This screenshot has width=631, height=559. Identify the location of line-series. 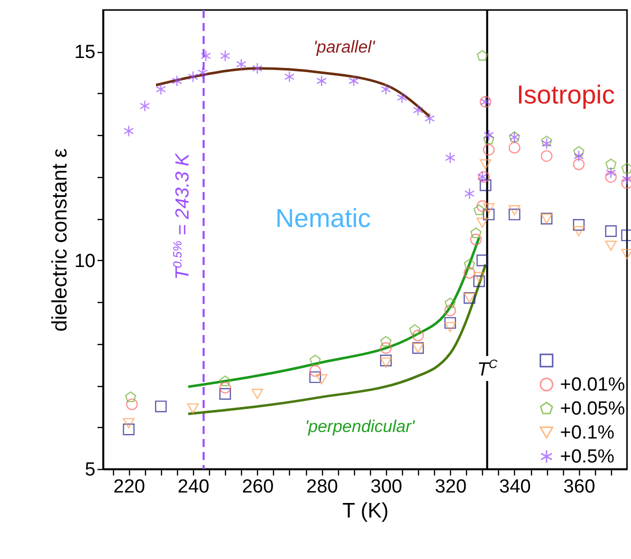
(292, 92).